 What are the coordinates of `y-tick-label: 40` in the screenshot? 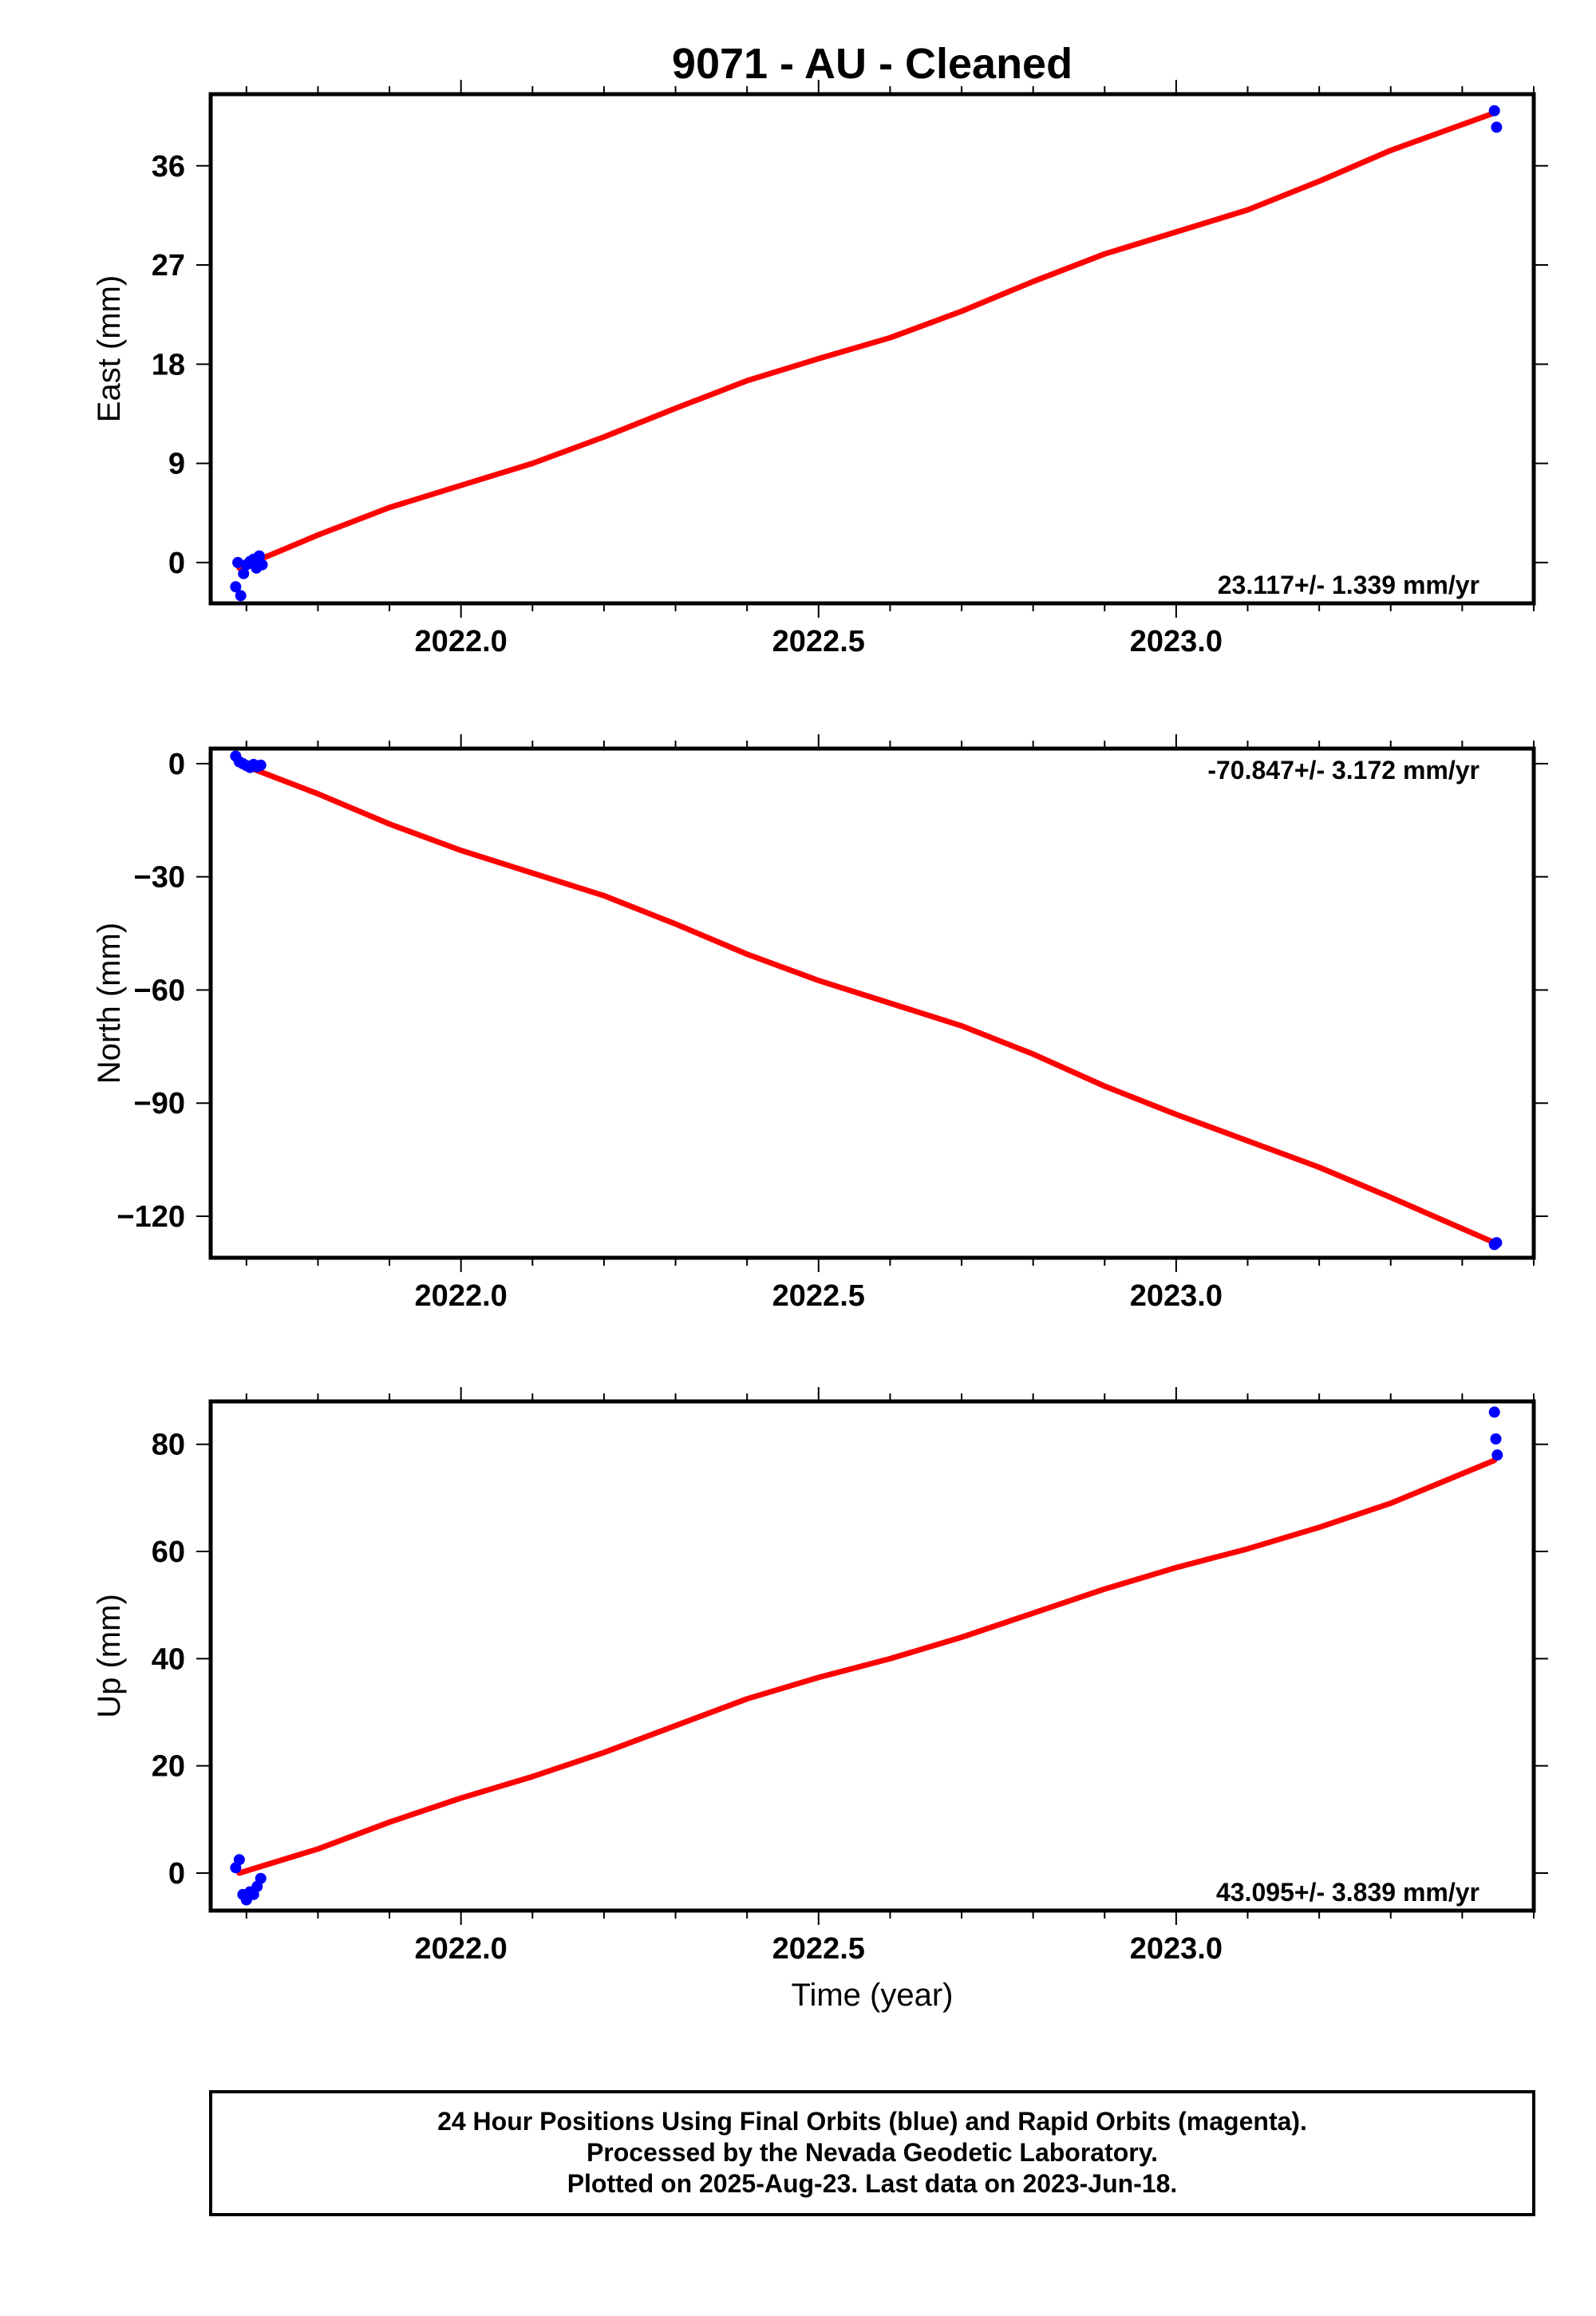 It's located at (168, 1659).